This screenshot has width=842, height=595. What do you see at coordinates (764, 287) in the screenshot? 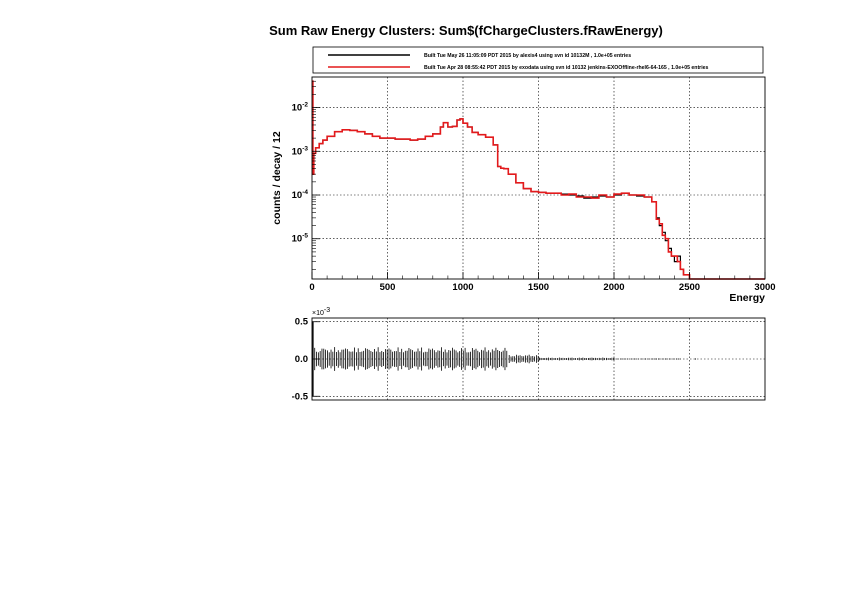
I see `x-tick-label: 3000` at bounding box center [764, 287].